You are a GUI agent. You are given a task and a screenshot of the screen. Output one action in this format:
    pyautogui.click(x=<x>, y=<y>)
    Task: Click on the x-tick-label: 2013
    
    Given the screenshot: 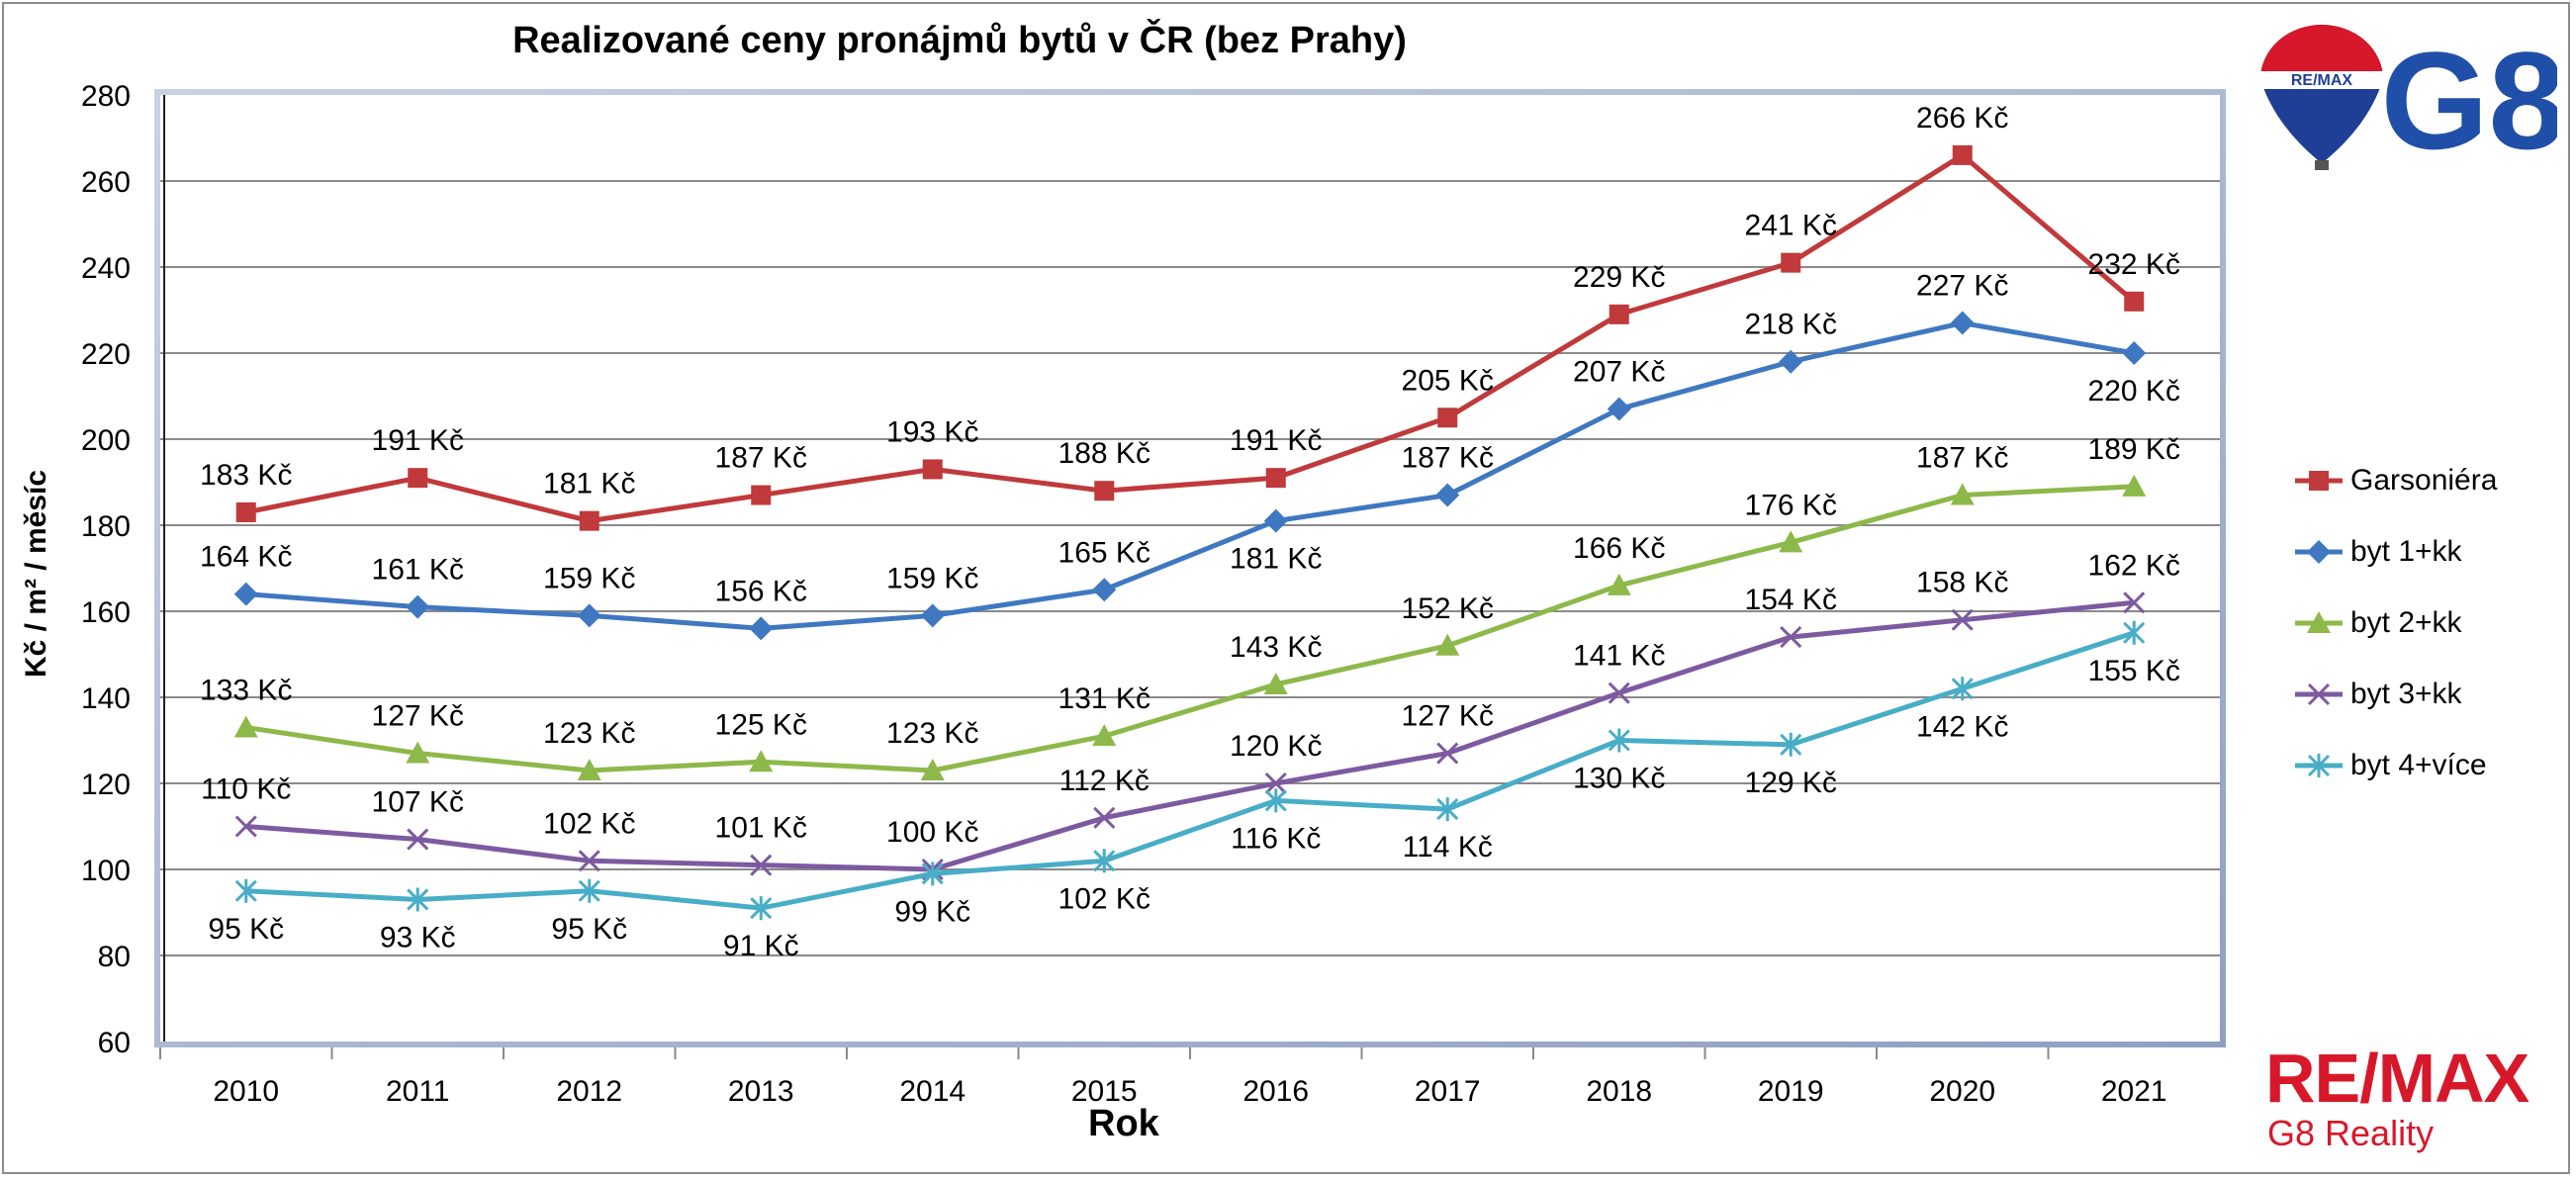 What is the action you would take?
    pyautogui.click(x=761, y=1091)
    